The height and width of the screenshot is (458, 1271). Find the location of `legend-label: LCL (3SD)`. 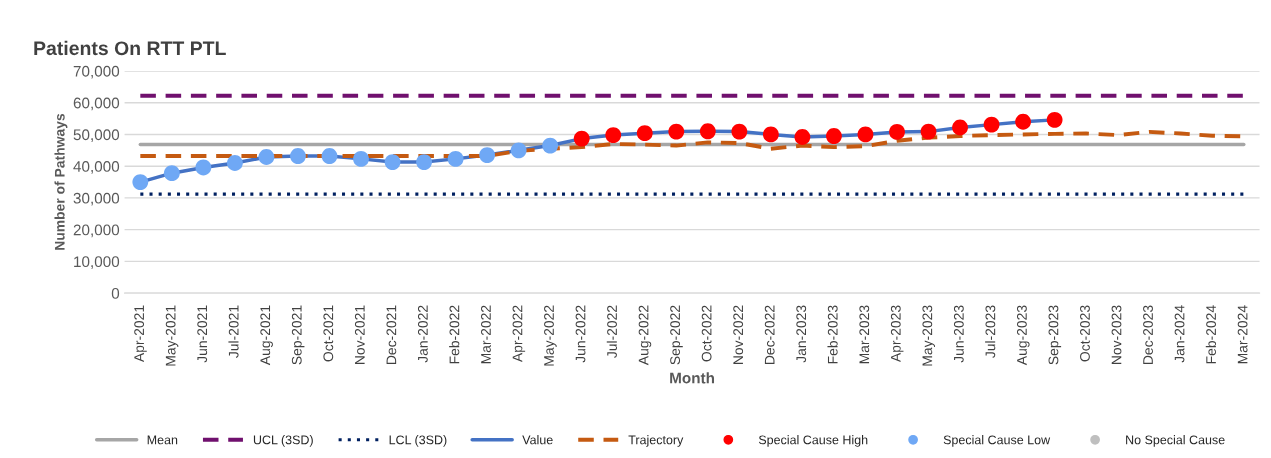

legend-label: LCL (3SD) is located at coordinates (418, 441).